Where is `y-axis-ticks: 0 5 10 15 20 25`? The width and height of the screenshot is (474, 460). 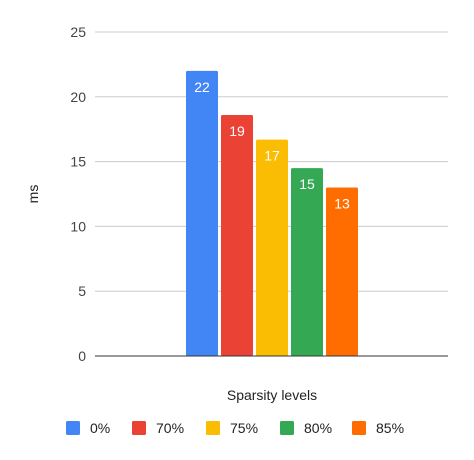 y-axis-ticks: 0 5 10 15 20 25 is located at coordinates (78, 194).